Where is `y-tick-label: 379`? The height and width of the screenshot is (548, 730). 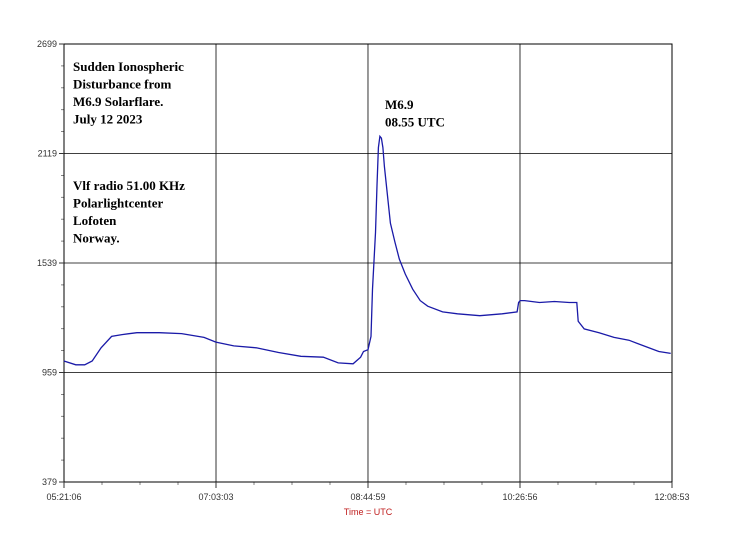
y-tick-label: 379 is located at coordinates (49, 482).